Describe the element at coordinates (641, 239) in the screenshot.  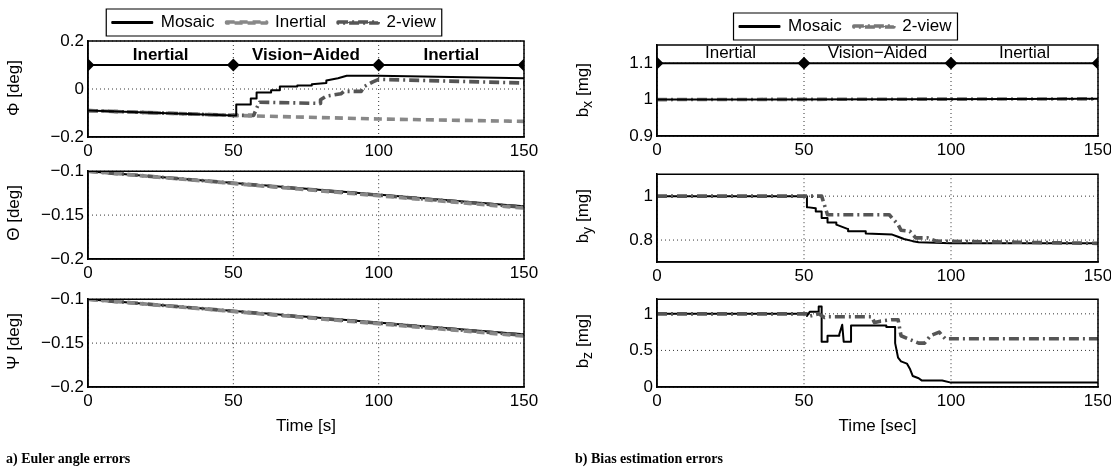
I see `y-tick-label: 0.8` at that location.